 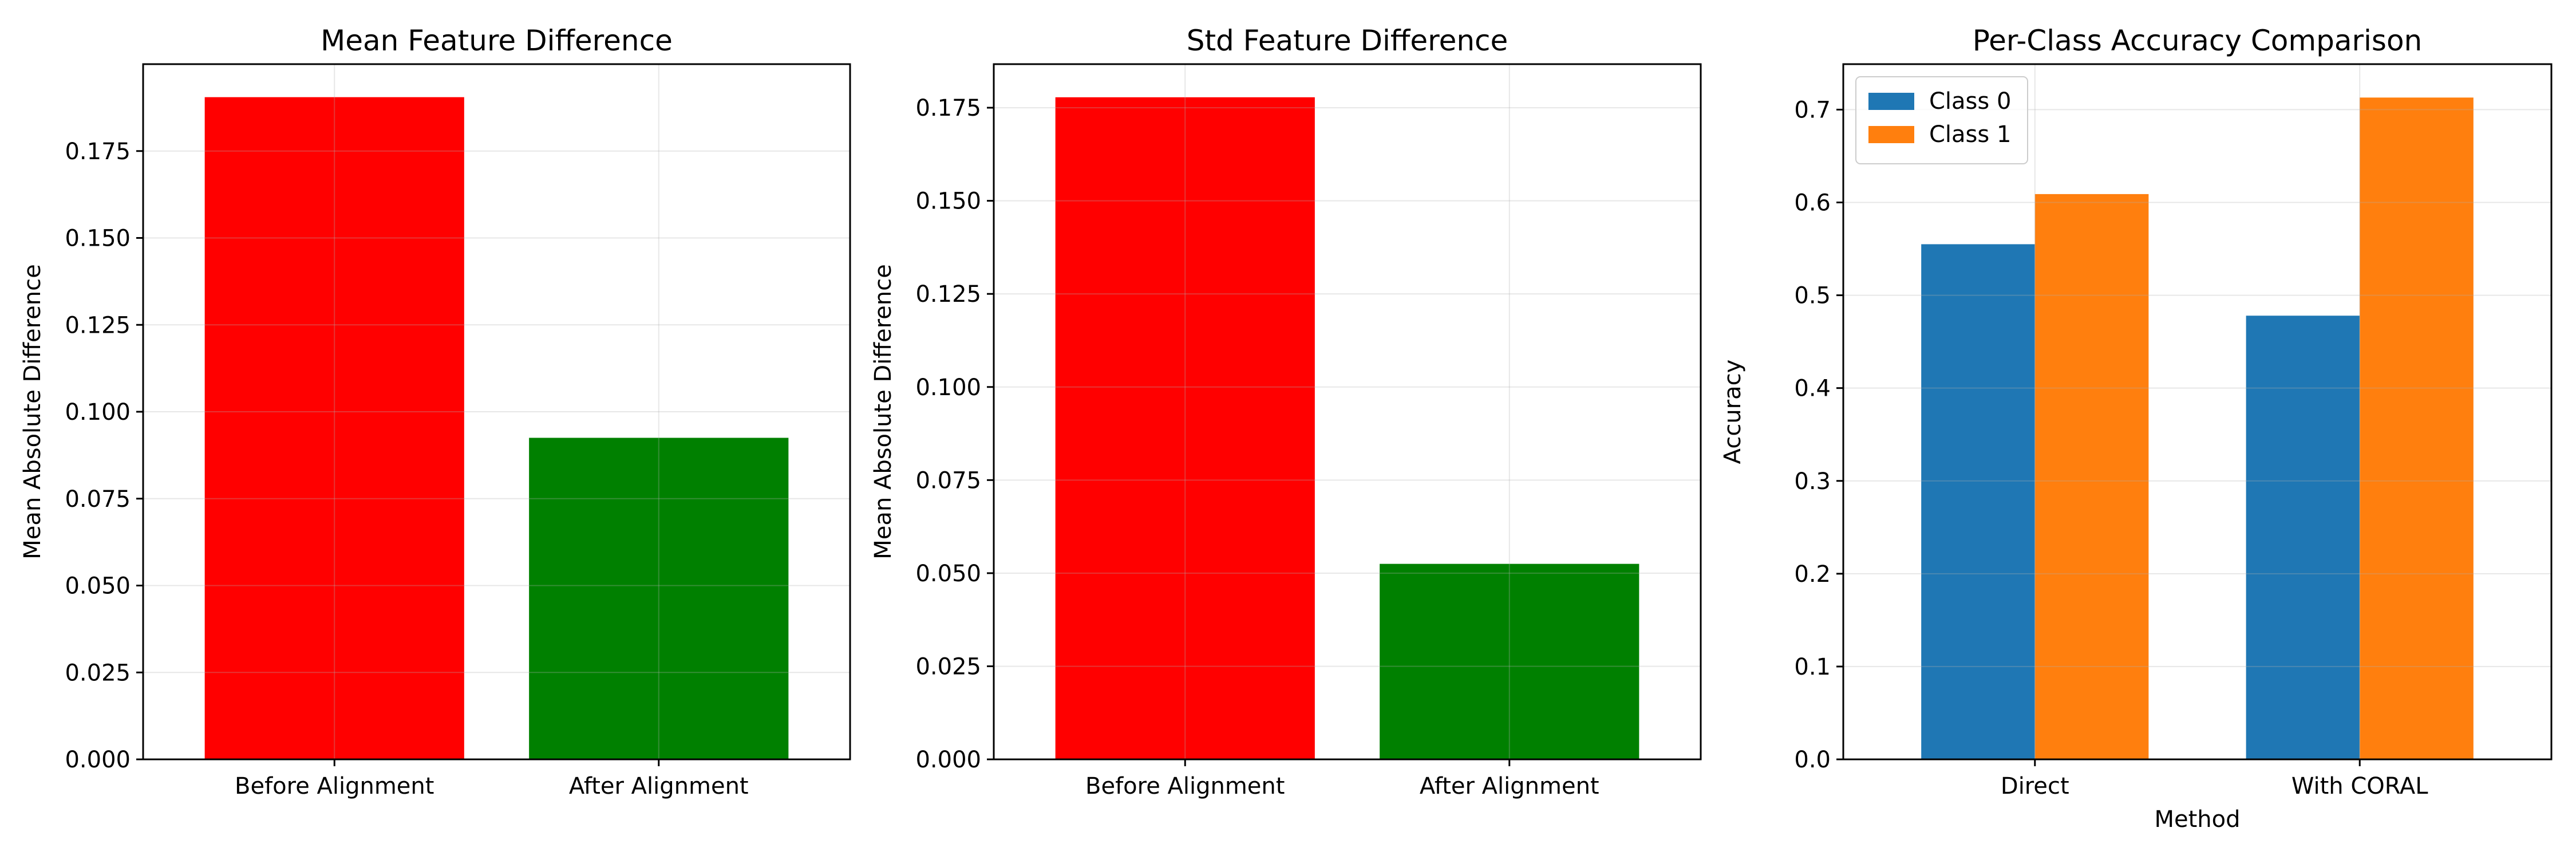 What do you see at coordinates (1941, 120) in the screenshot?
I see `legend: Class 0 Class 1` at bounding box center [1941, 120].